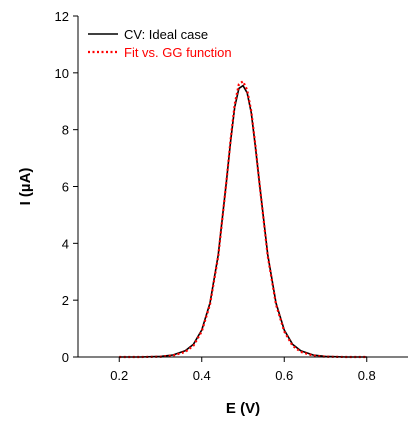 Image resolution: width=410 pixels, height=424 pixels. I want to click on legend-label-2: Fit vs. GG function, so click(178, 52).